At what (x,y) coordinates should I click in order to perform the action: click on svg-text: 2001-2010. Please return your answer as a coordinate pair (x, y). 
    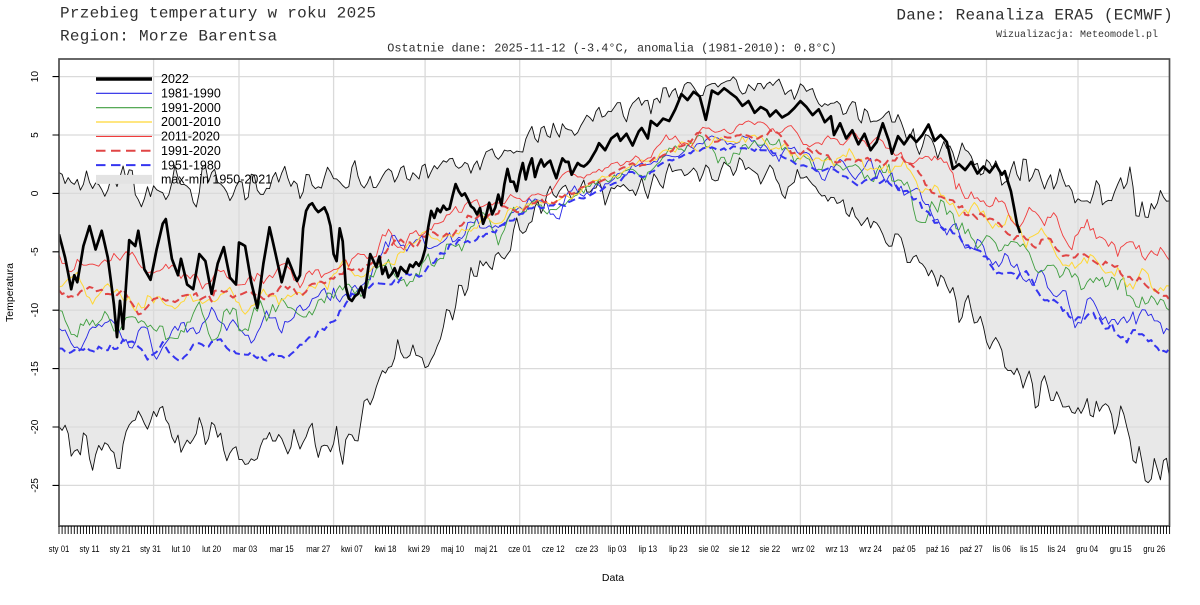
    Looking at the image, I should click on (191, 122).